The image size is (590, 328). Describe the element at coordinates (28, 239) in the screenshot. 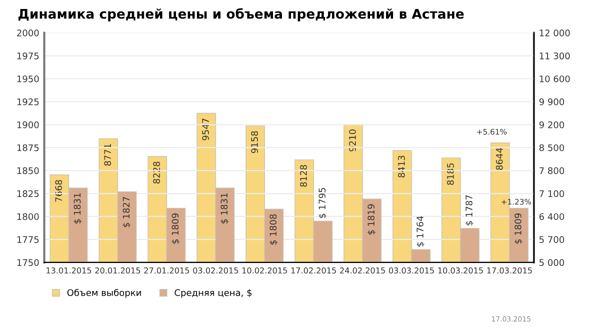

I see `y-tick-label: 1775` at that location.